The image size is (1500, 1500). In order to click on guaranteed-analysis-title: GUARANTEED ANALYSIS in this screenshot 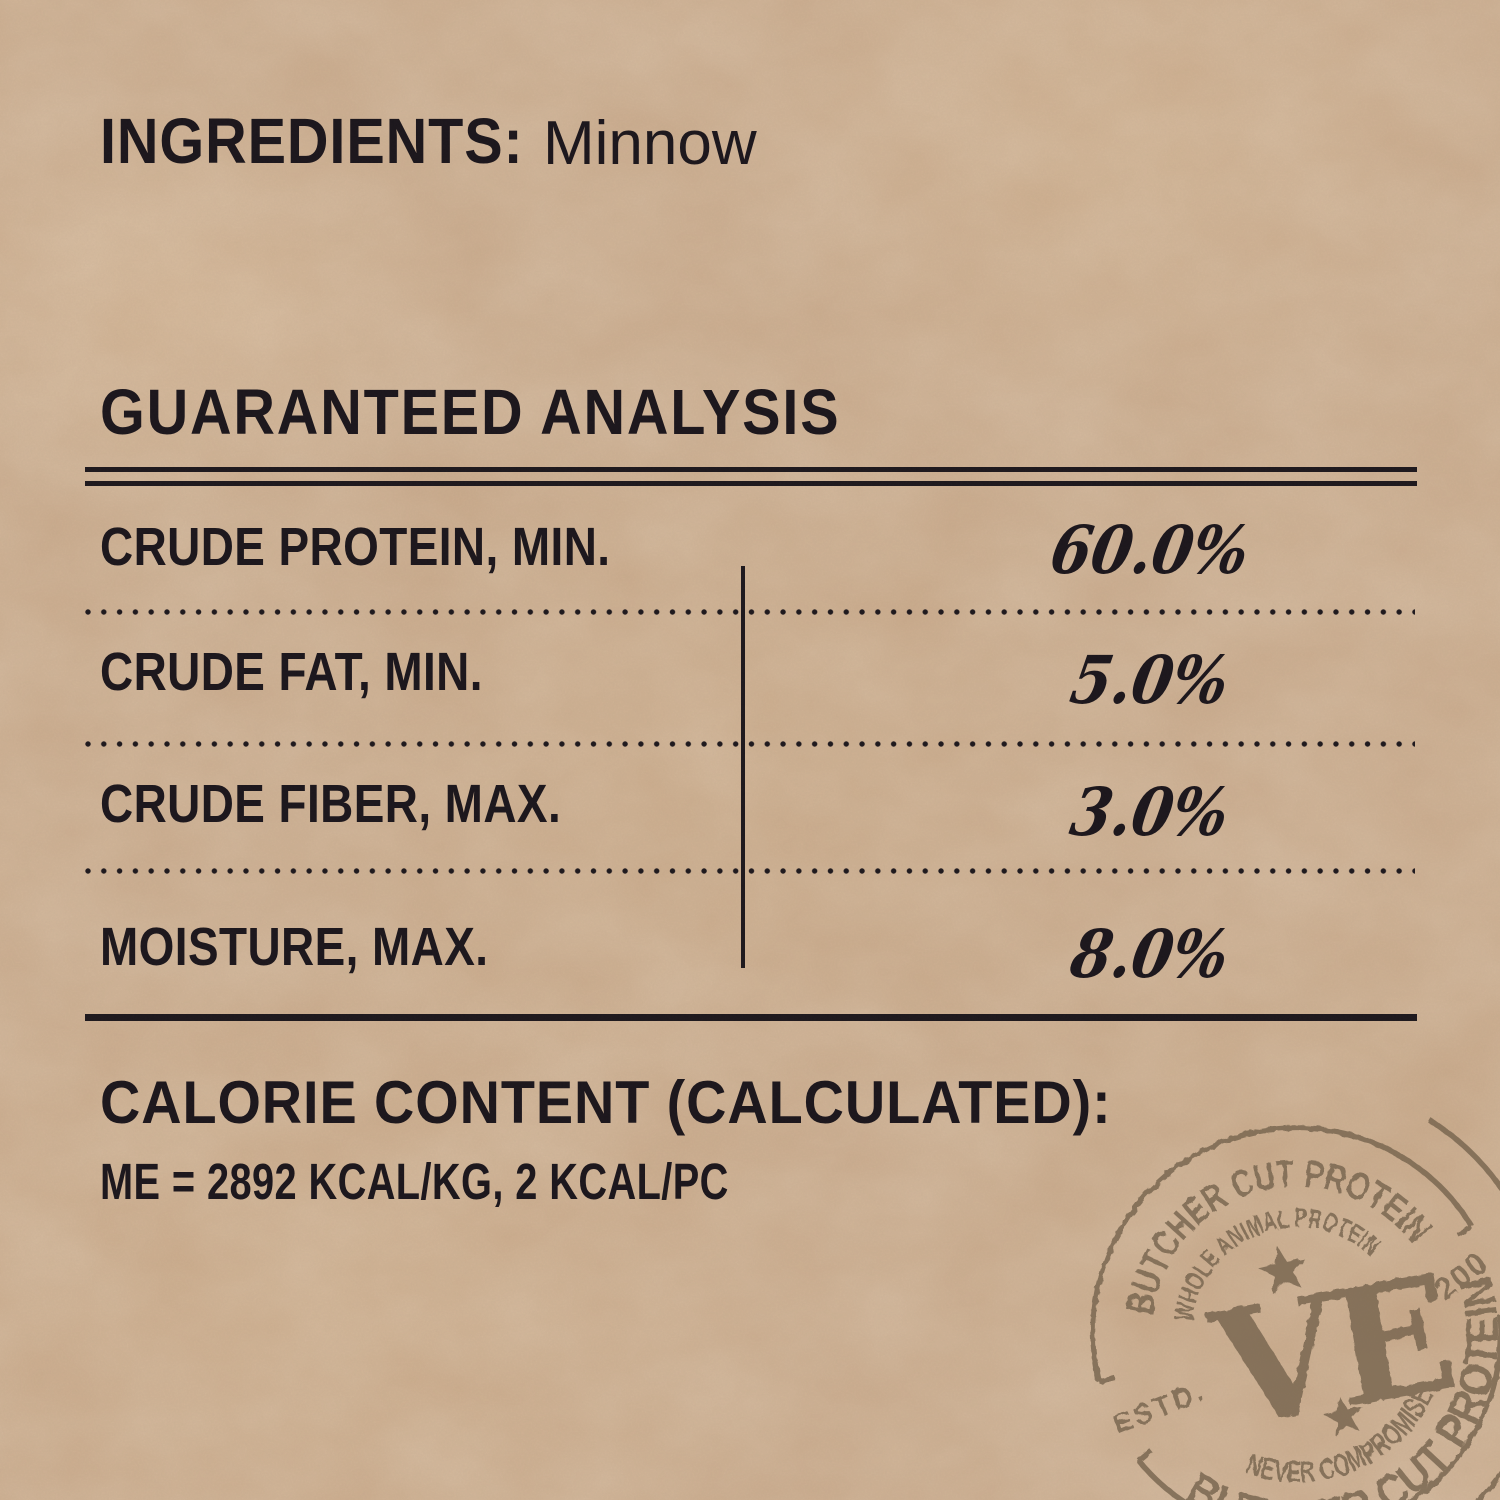, I will do `click(511, 412)`.